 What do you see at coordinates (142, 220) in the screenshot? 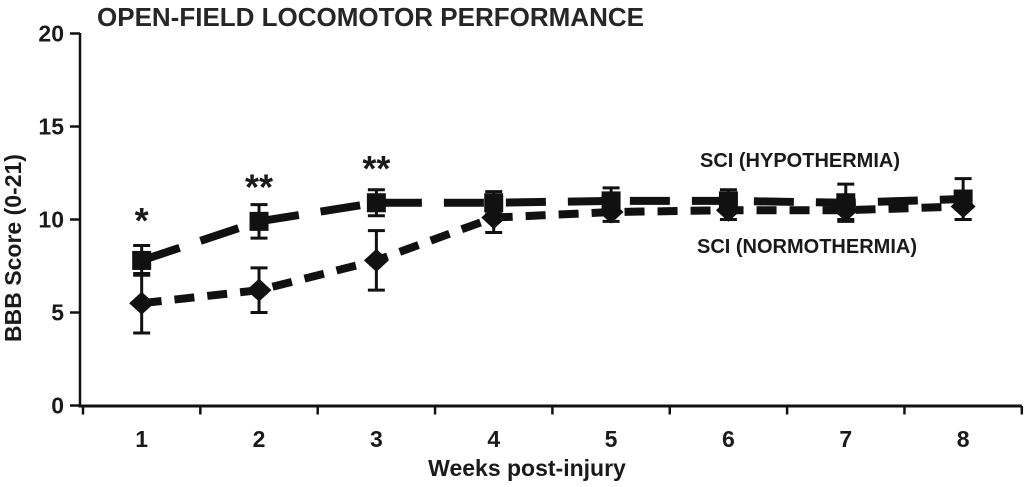
I see `significance-asterisk: *` at bounding box center [142, 220].